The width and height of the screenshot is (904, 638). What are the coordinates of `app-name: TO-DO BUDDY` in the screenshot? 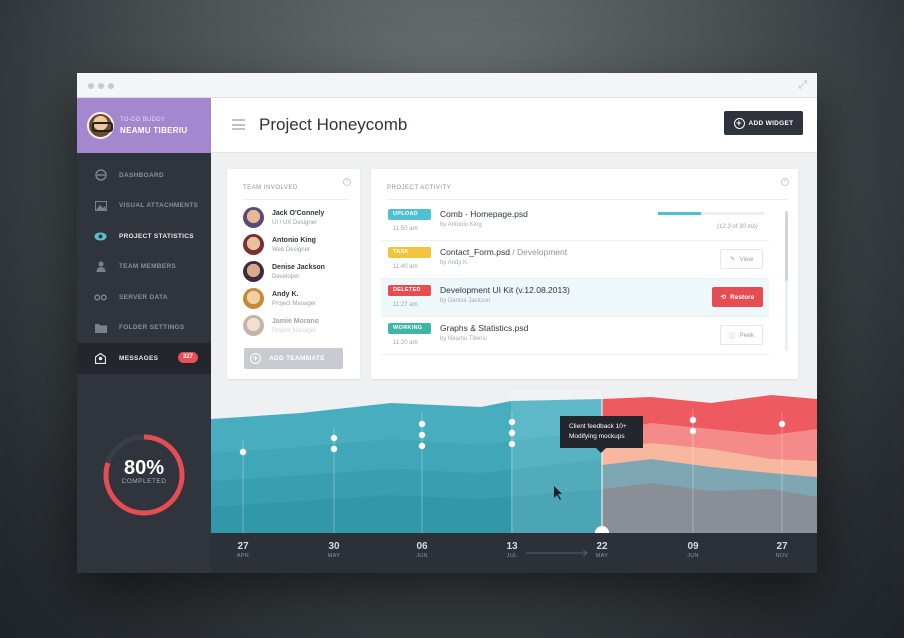 It's located at (143, 120).